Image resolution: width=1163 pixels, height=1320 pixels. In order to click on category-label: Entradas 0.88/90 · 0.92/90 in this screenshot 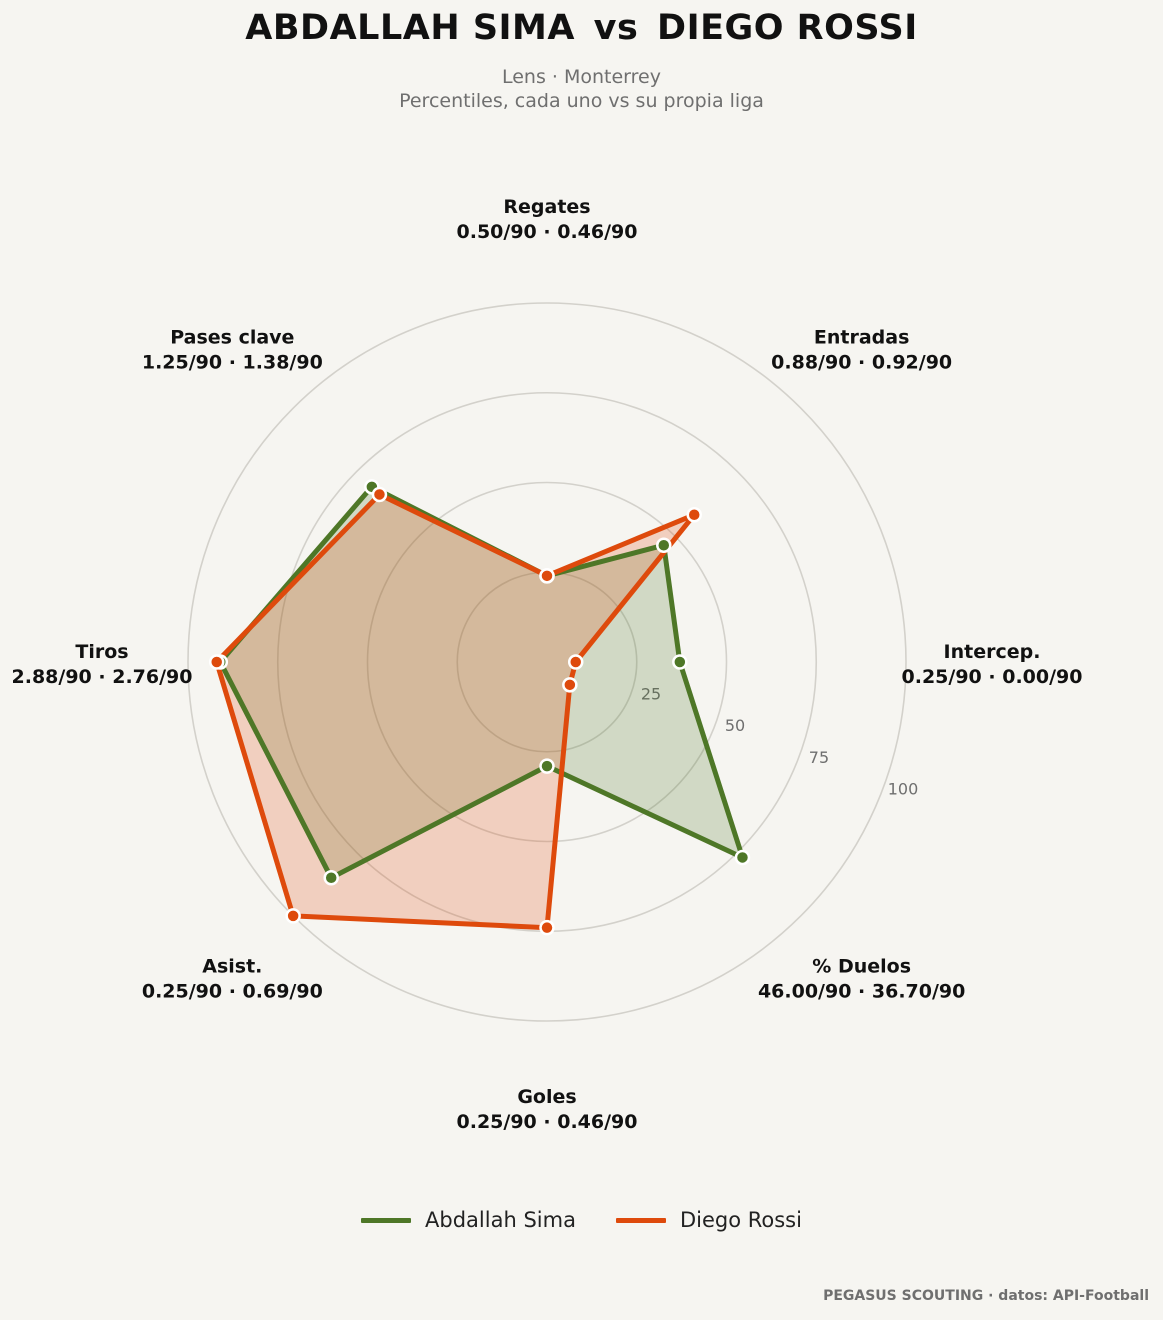, I will do `click(861, 349)`.